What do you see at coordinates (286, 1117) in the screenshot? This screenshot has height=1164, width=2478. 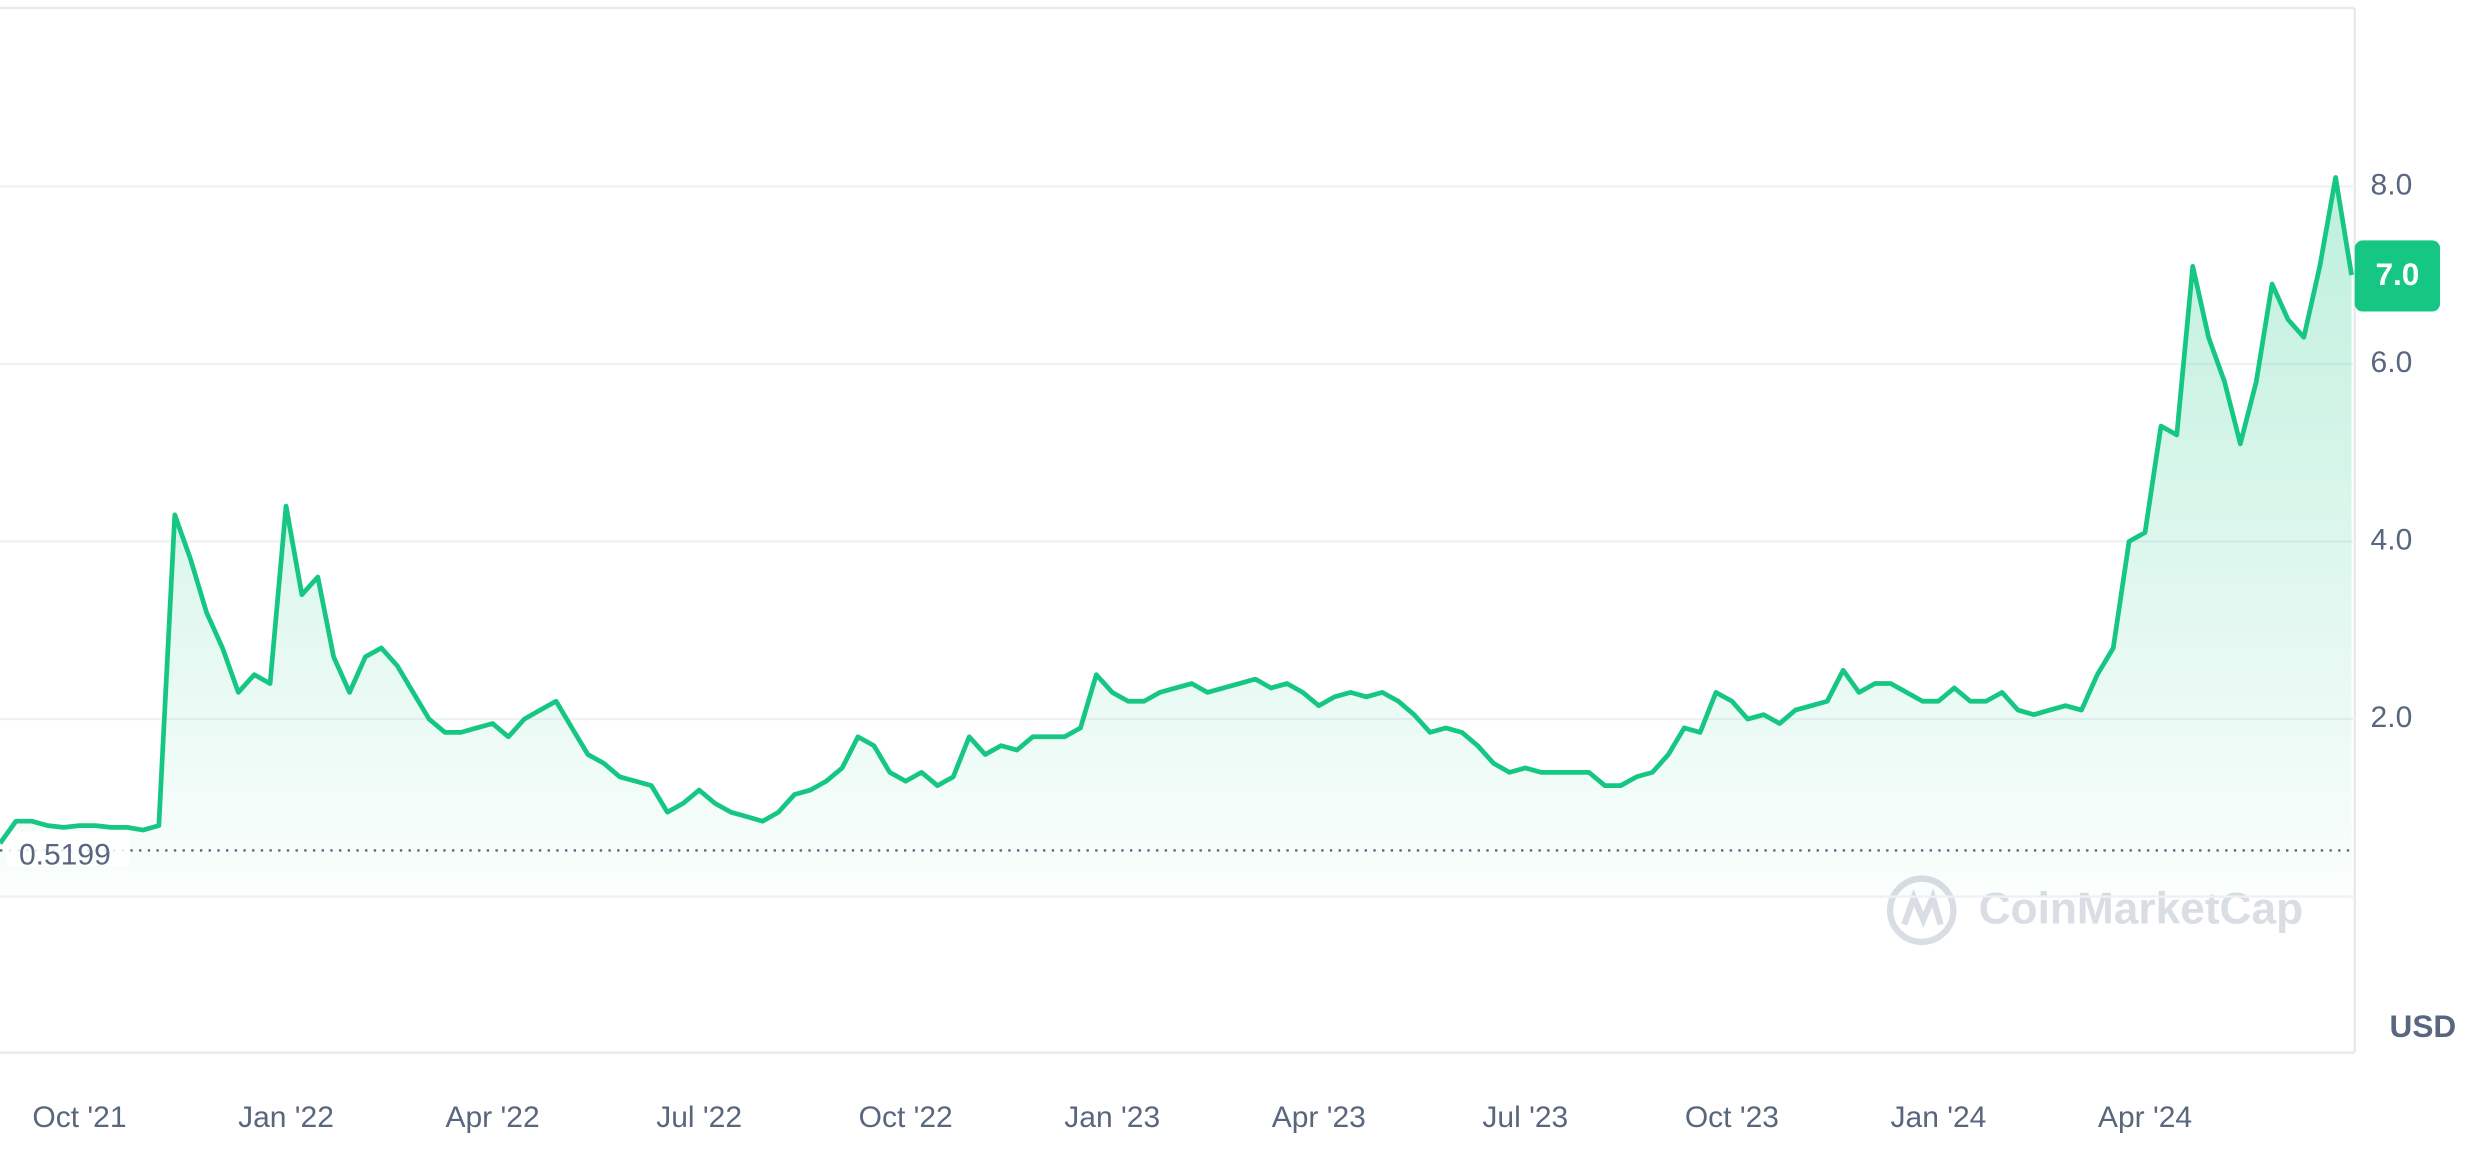 I see `x-tick-label: Jan '22` at bounding box center [286, 1117].